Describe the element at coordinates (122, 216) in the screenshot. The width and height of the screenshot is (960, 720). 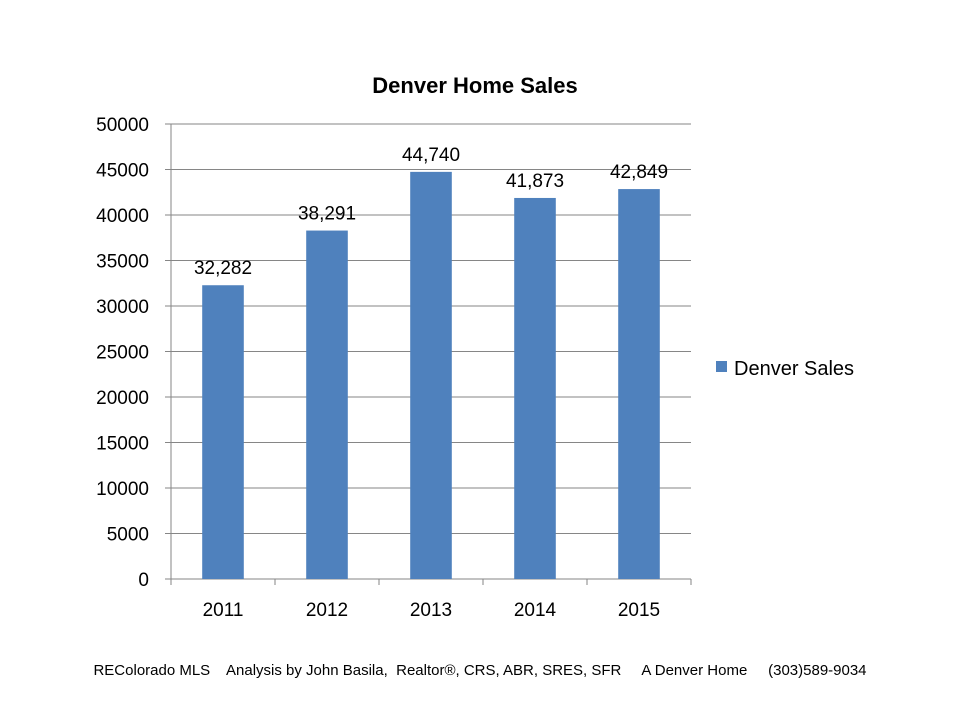
I see `y-tick-label: 40000` at that location.